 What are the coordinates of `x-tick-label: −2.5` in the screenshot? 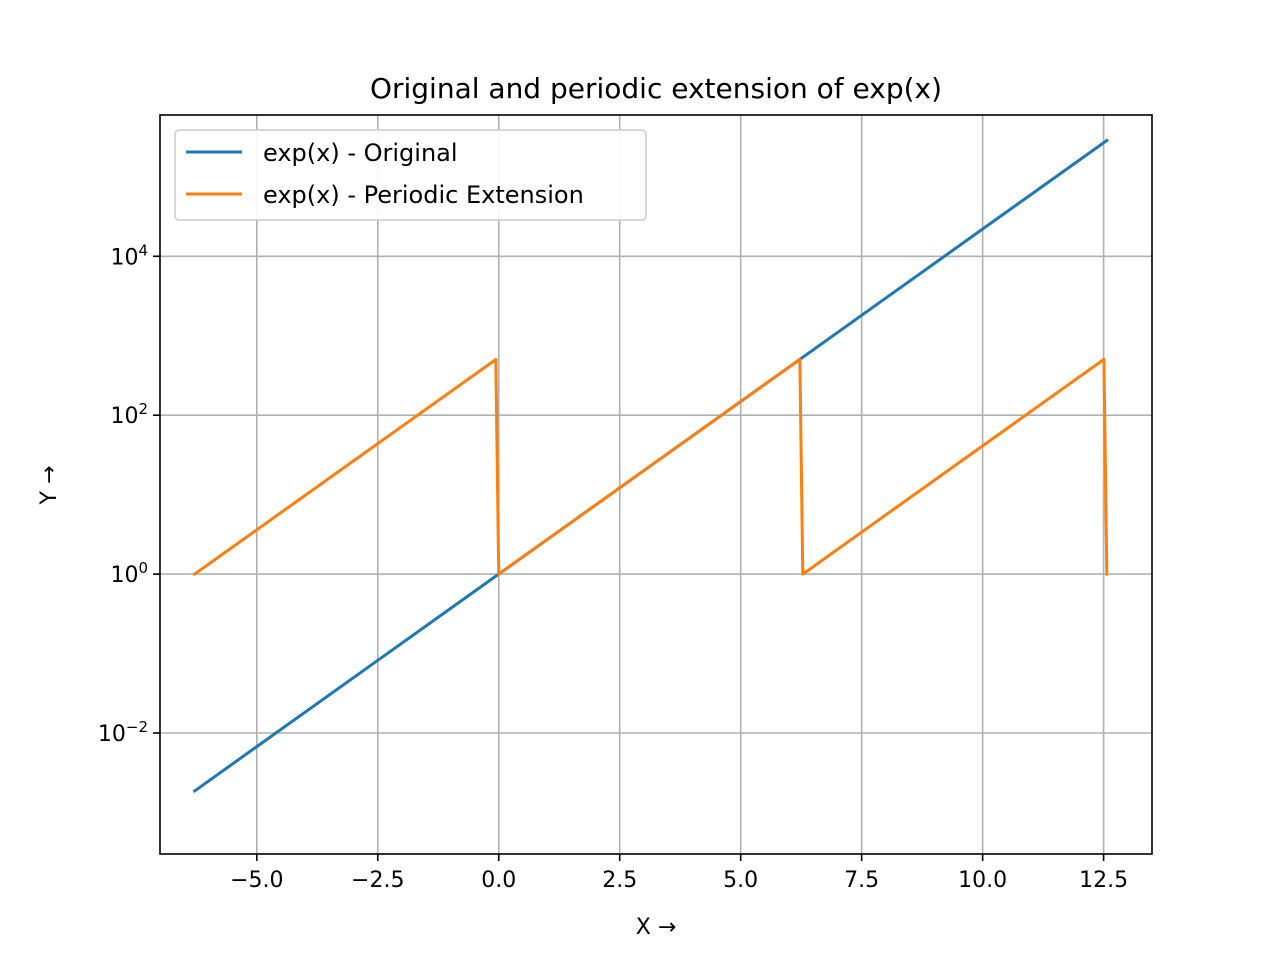 It's located at (377, 880).